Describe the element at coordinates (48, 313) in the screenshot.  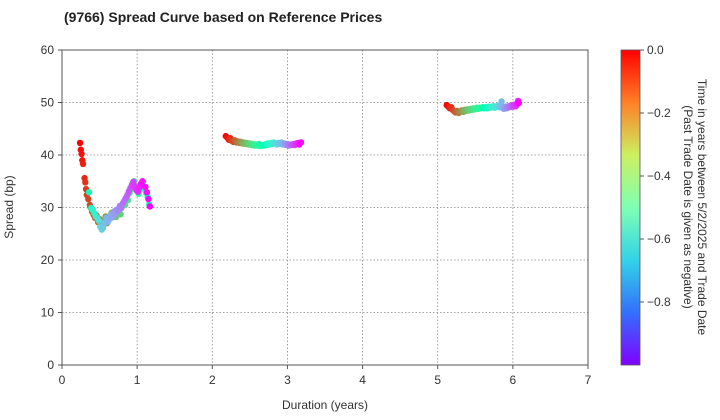
I see `y-tick-label: 10` at that location.